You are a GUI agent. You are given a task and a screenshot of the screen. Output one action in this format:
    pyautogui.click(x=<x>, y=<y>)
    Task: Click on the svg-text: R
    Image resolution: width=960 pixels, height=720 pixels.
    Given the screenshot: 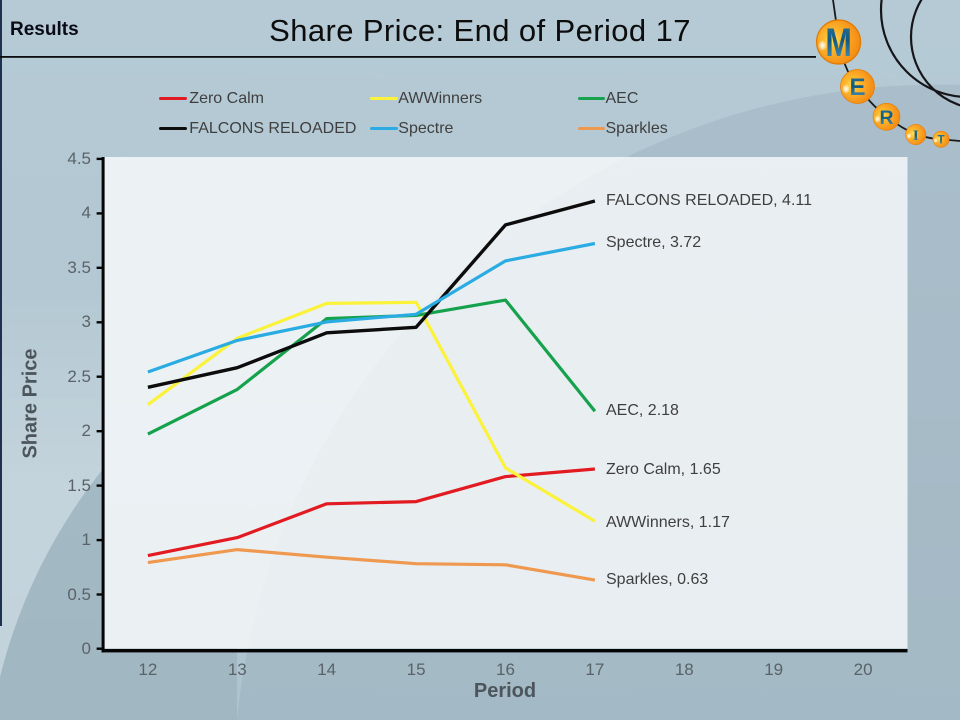 What is the action you would take?
    pyautogui.click(x=886, y=118)
    